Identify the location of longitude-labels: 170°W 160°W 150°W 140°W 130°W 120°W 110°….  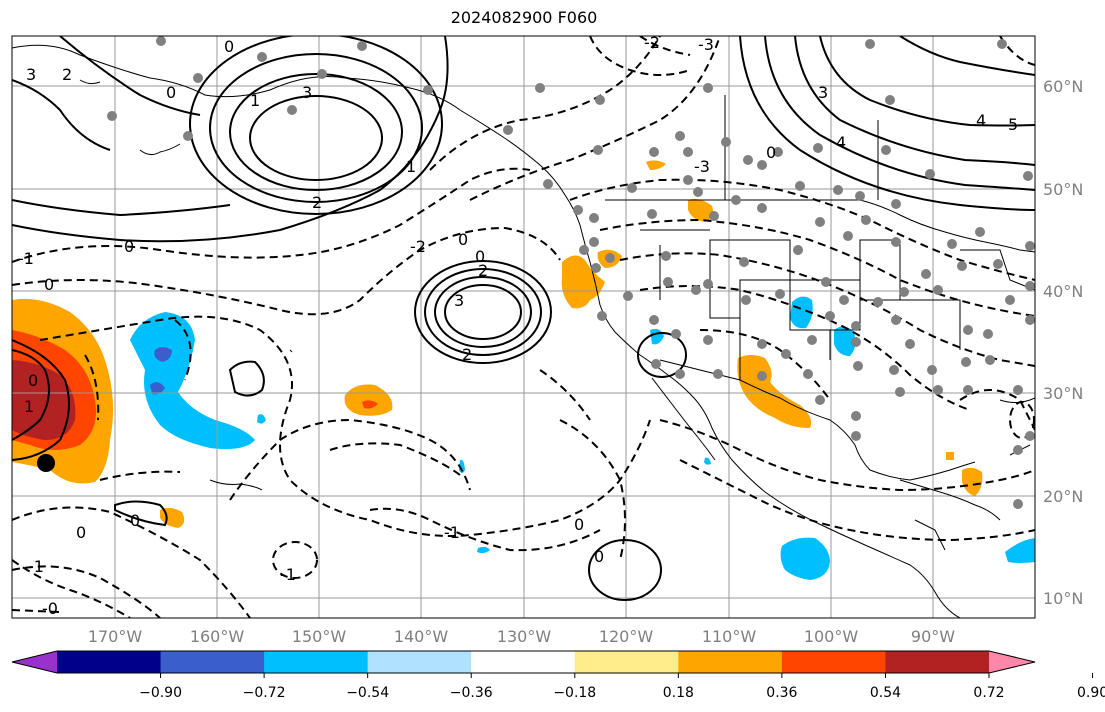
(521, 636).